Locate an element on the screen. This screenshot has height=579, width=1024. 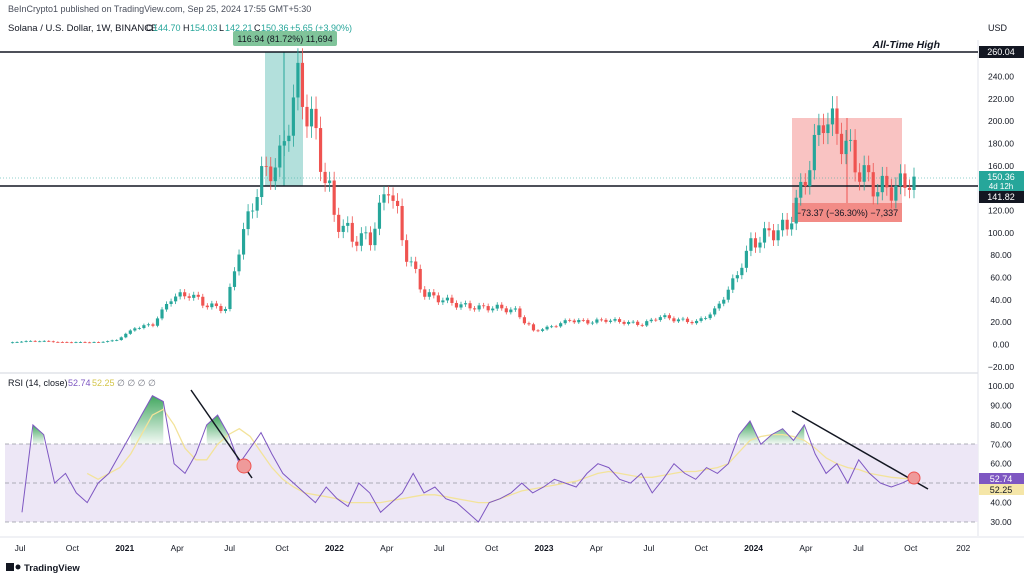
rsi-value-badge is located at coordinates (1001, 479).